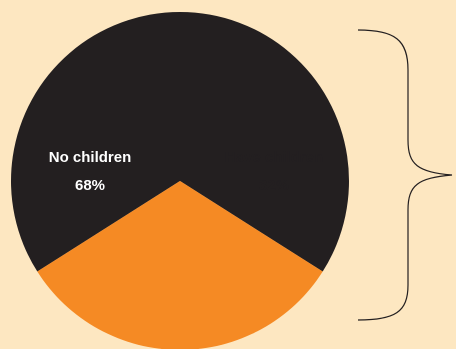 The image size is (456, 349). I want to click on slice-value-have-children: 32%, so click(274, 185).